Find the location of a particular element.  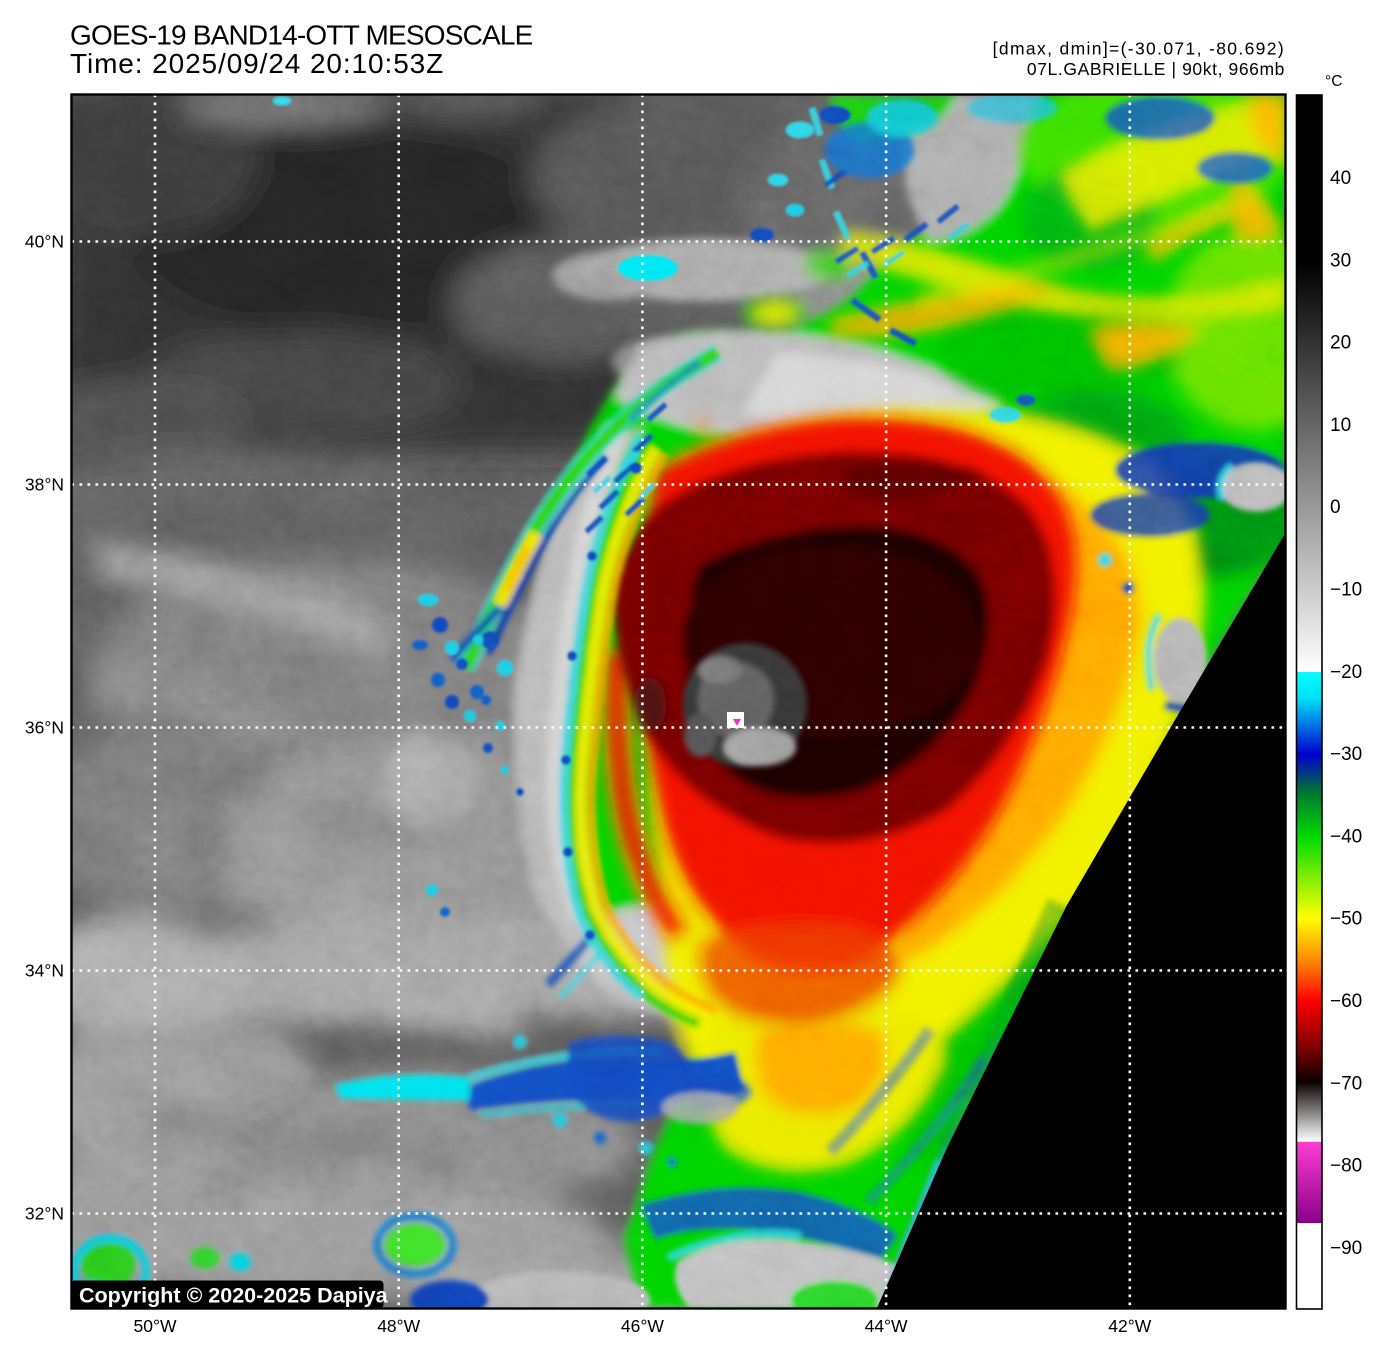

svg-text: −20 is located at coordinates (1346, 672).